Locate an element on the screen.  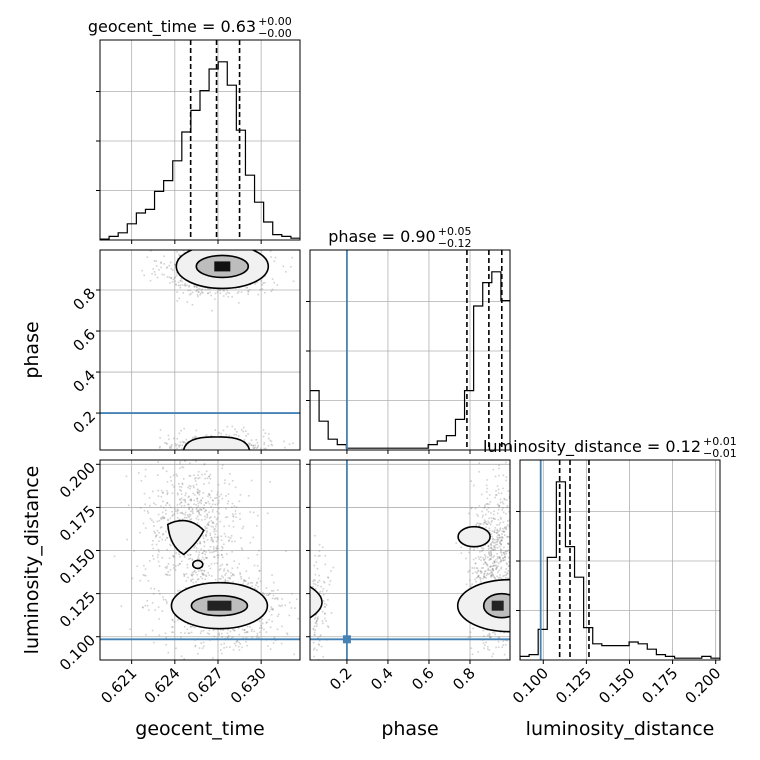
y-axis-label-luminosity_distance: luminosity_distance is located at coordinates (32, 560).